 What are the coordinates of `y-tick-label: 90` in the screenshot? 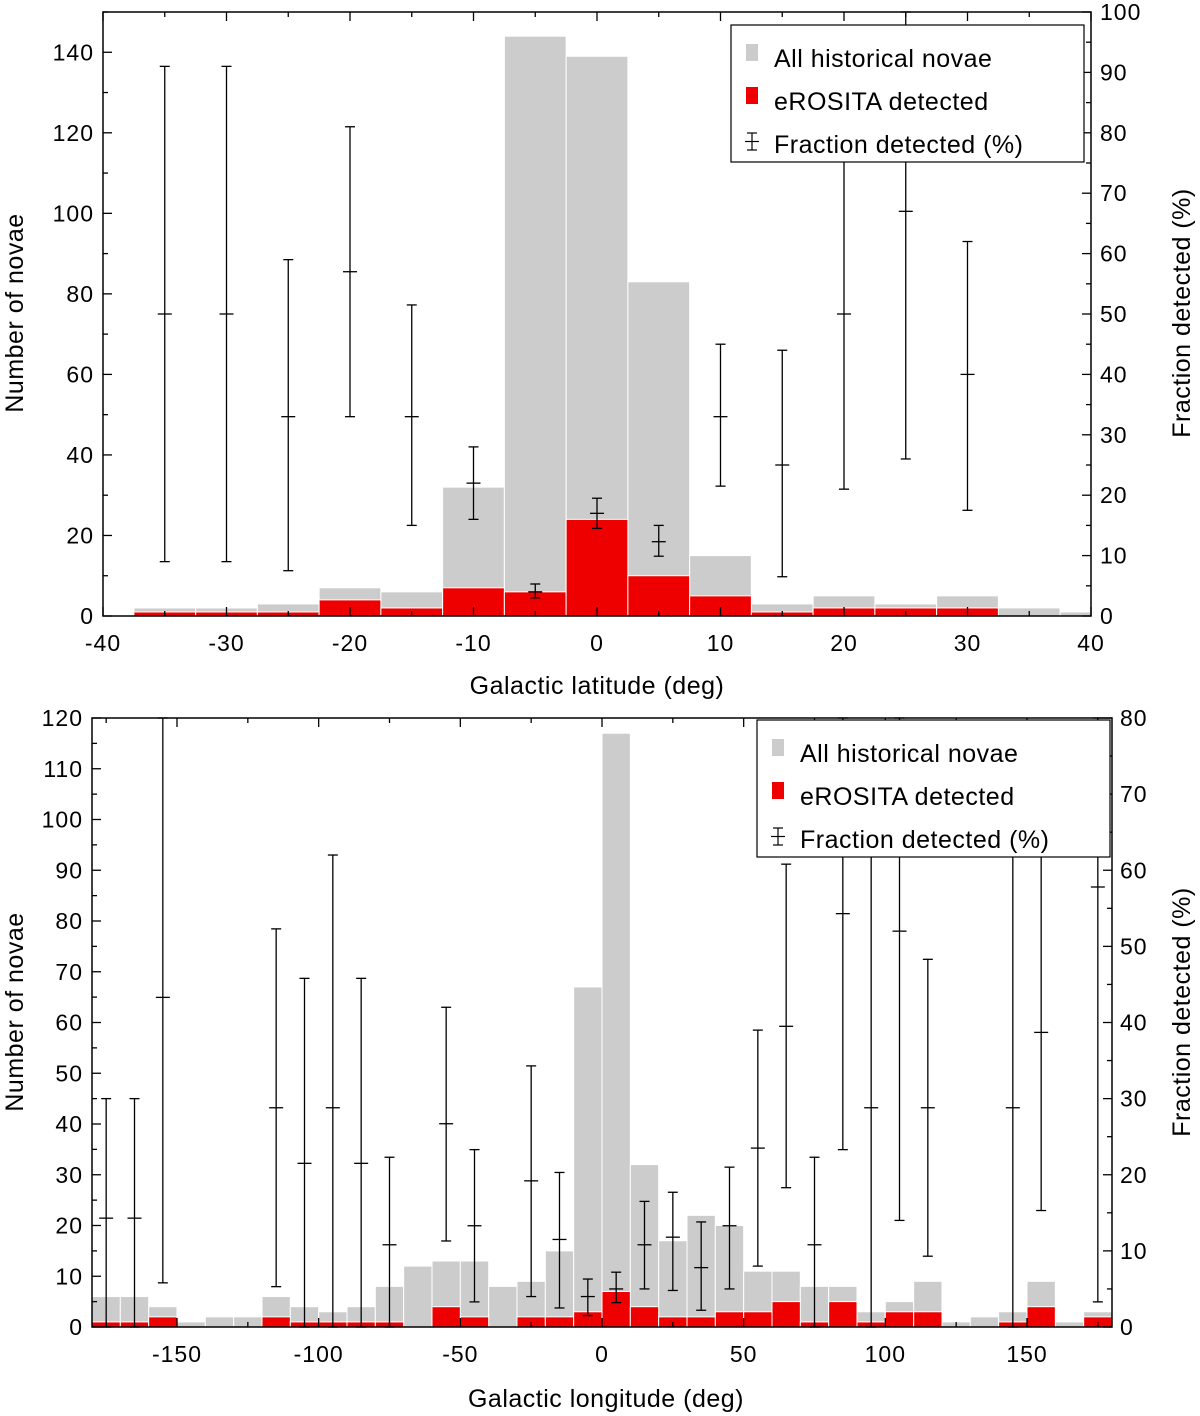 It's located at (69, 870).